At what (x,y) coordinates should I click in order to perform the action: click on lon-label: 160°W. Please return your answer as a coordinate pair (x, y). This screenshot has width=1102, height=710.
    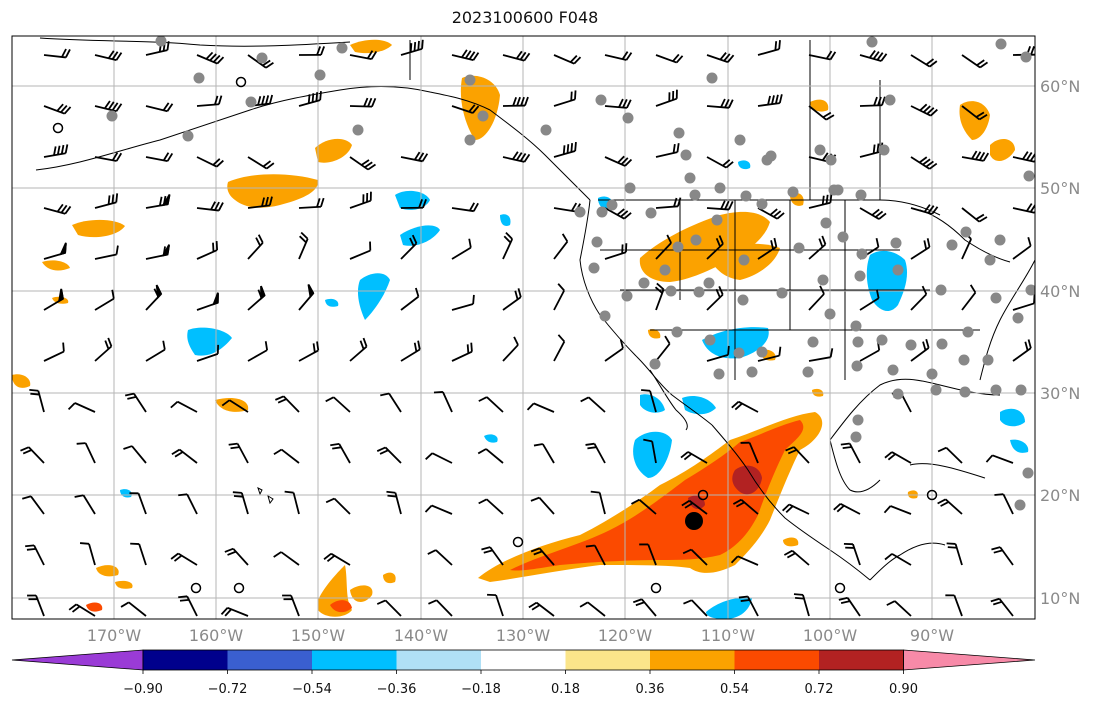
    Looking at the image, I should click on (216, 635).